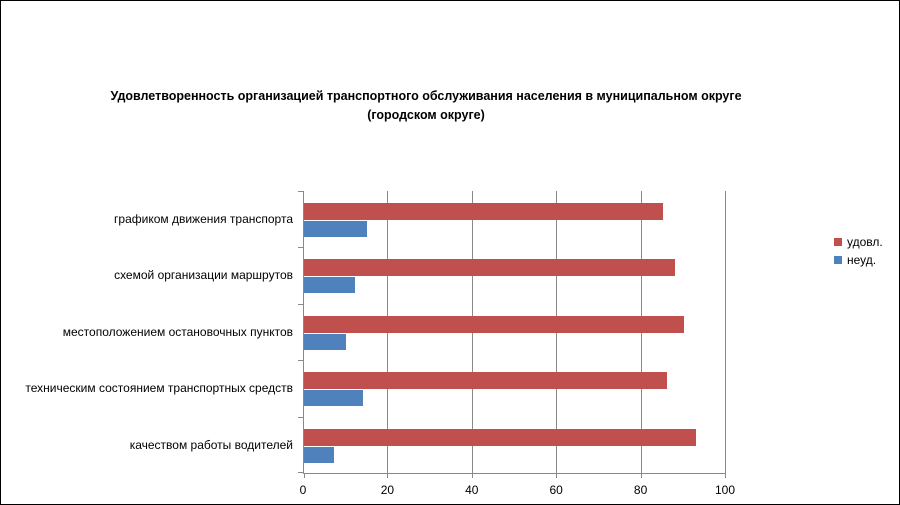 The image size is (900, 505). What do you see at coordinates (387, 490) in the screenshot?
I see `value-axis-label-20: 20` at bounding box center [387, 490].